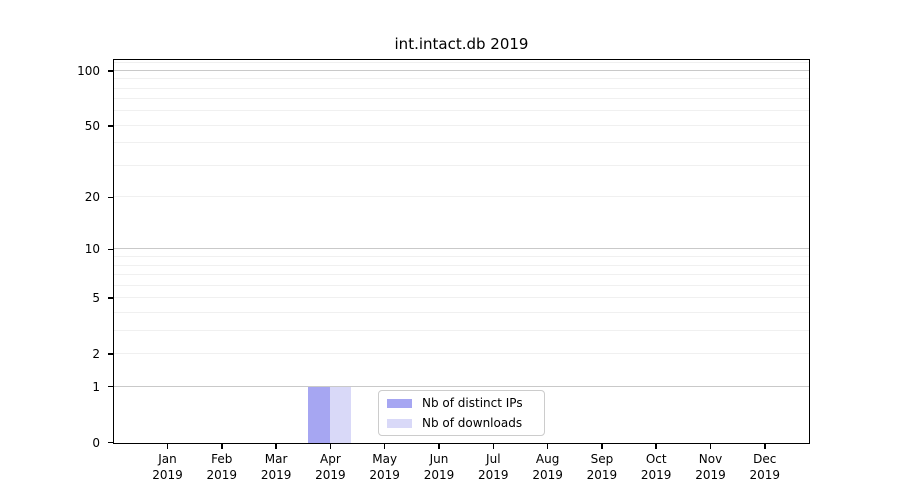  I want to click on legend-entry: Nb of downloads, so click(461, 423).